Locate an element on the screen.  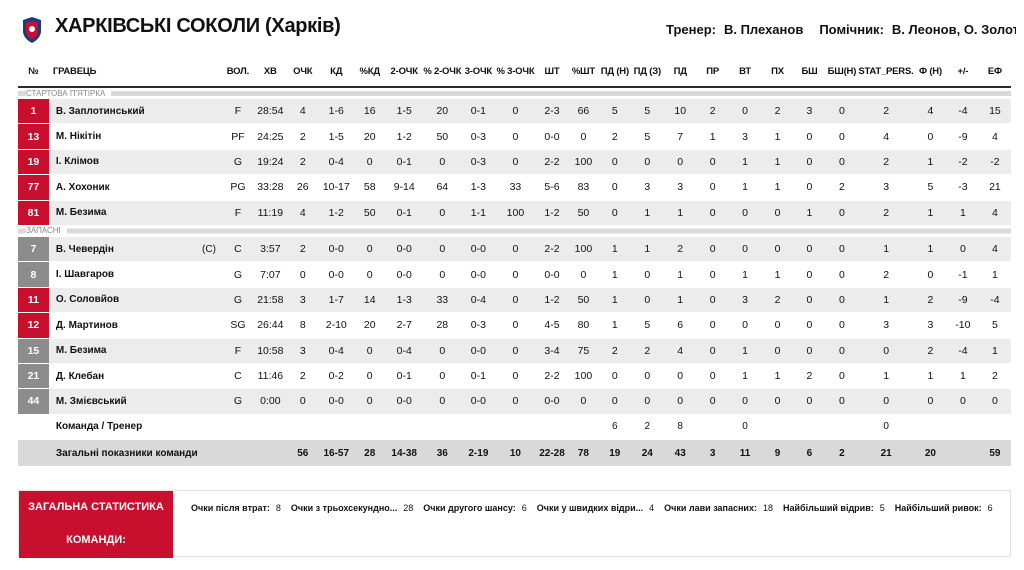
summary-item: Найбільший відрив: 5 is located at coordinates (834, 508).